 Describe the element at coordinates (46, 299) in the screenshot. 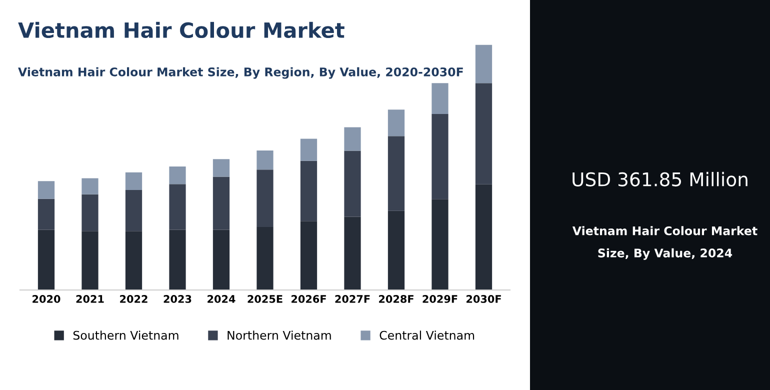

I see `x-tick-label: 2020` at that location.